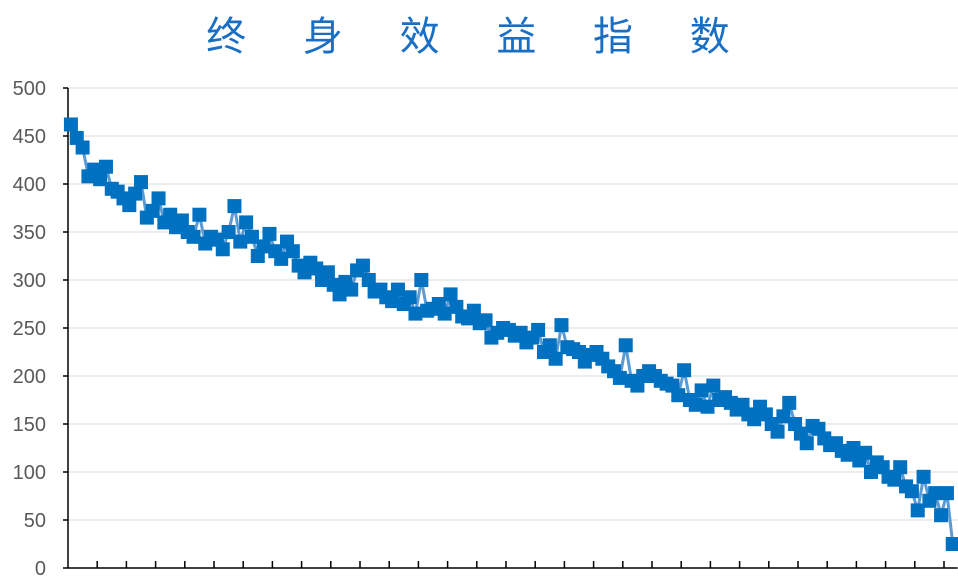  Describe the element at coordinates (29, 137) in the screenshot. I see `y-tick-label: 450` at that location.